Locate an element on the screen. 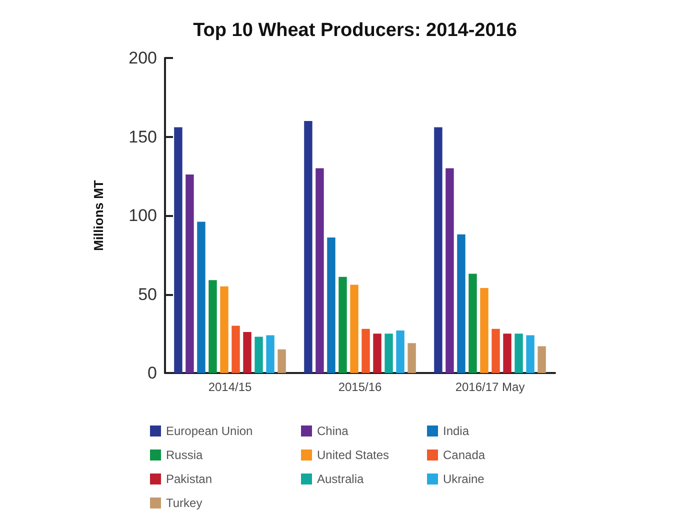 This screenshot has width=695, height=520. legend-label: United States is located at coordinates (353, 455).